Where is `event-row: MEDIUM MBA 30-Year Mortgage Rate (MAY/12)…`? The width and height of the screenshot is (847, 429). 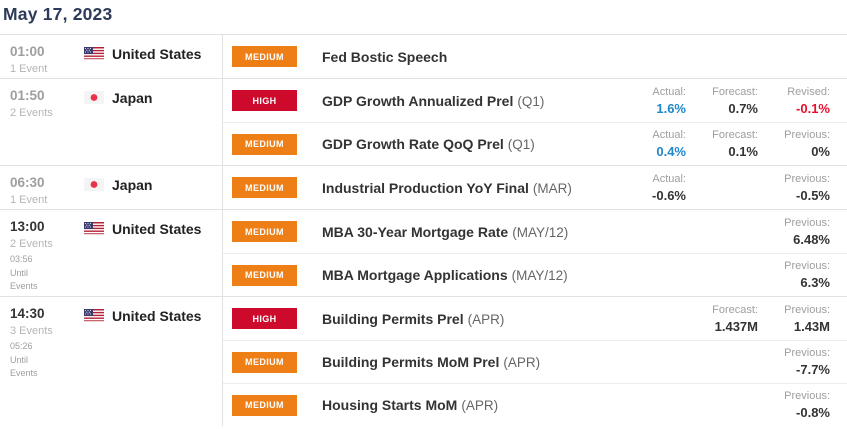
event-row: MEDIUM MBA 30-Year Mortgage Rate (MAY/12)… is located at coordinates (535, 231).